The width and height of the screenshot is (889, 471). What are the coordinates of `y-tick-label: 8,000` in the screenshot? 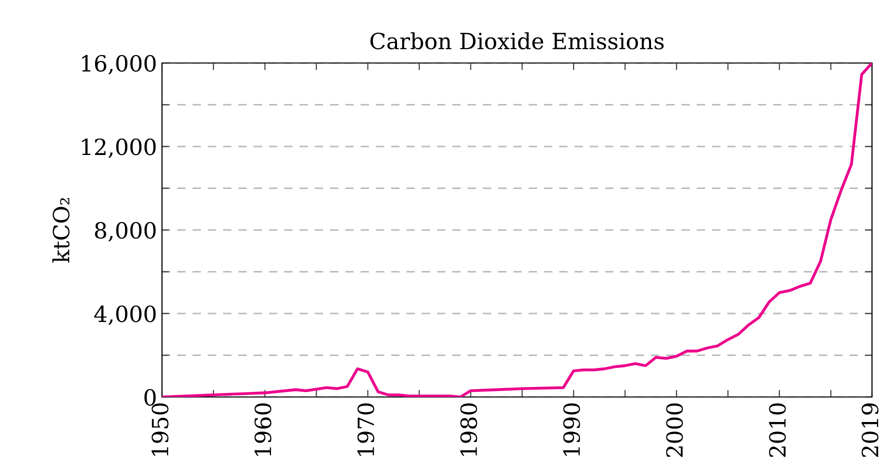 It's located at (125, 232).